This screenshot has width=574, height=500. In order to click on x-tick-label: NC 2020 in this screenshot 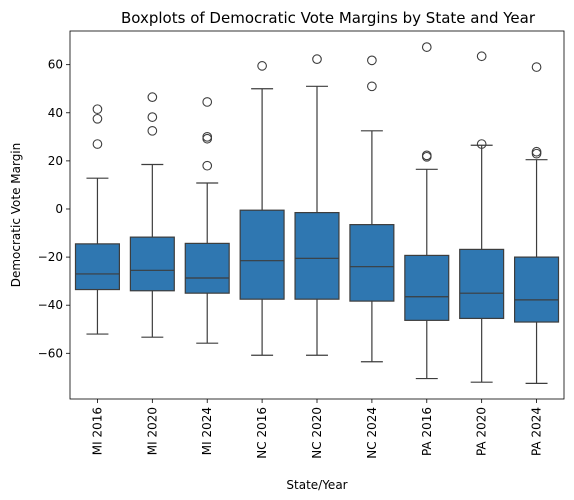, I will do `click(317, 433)`.